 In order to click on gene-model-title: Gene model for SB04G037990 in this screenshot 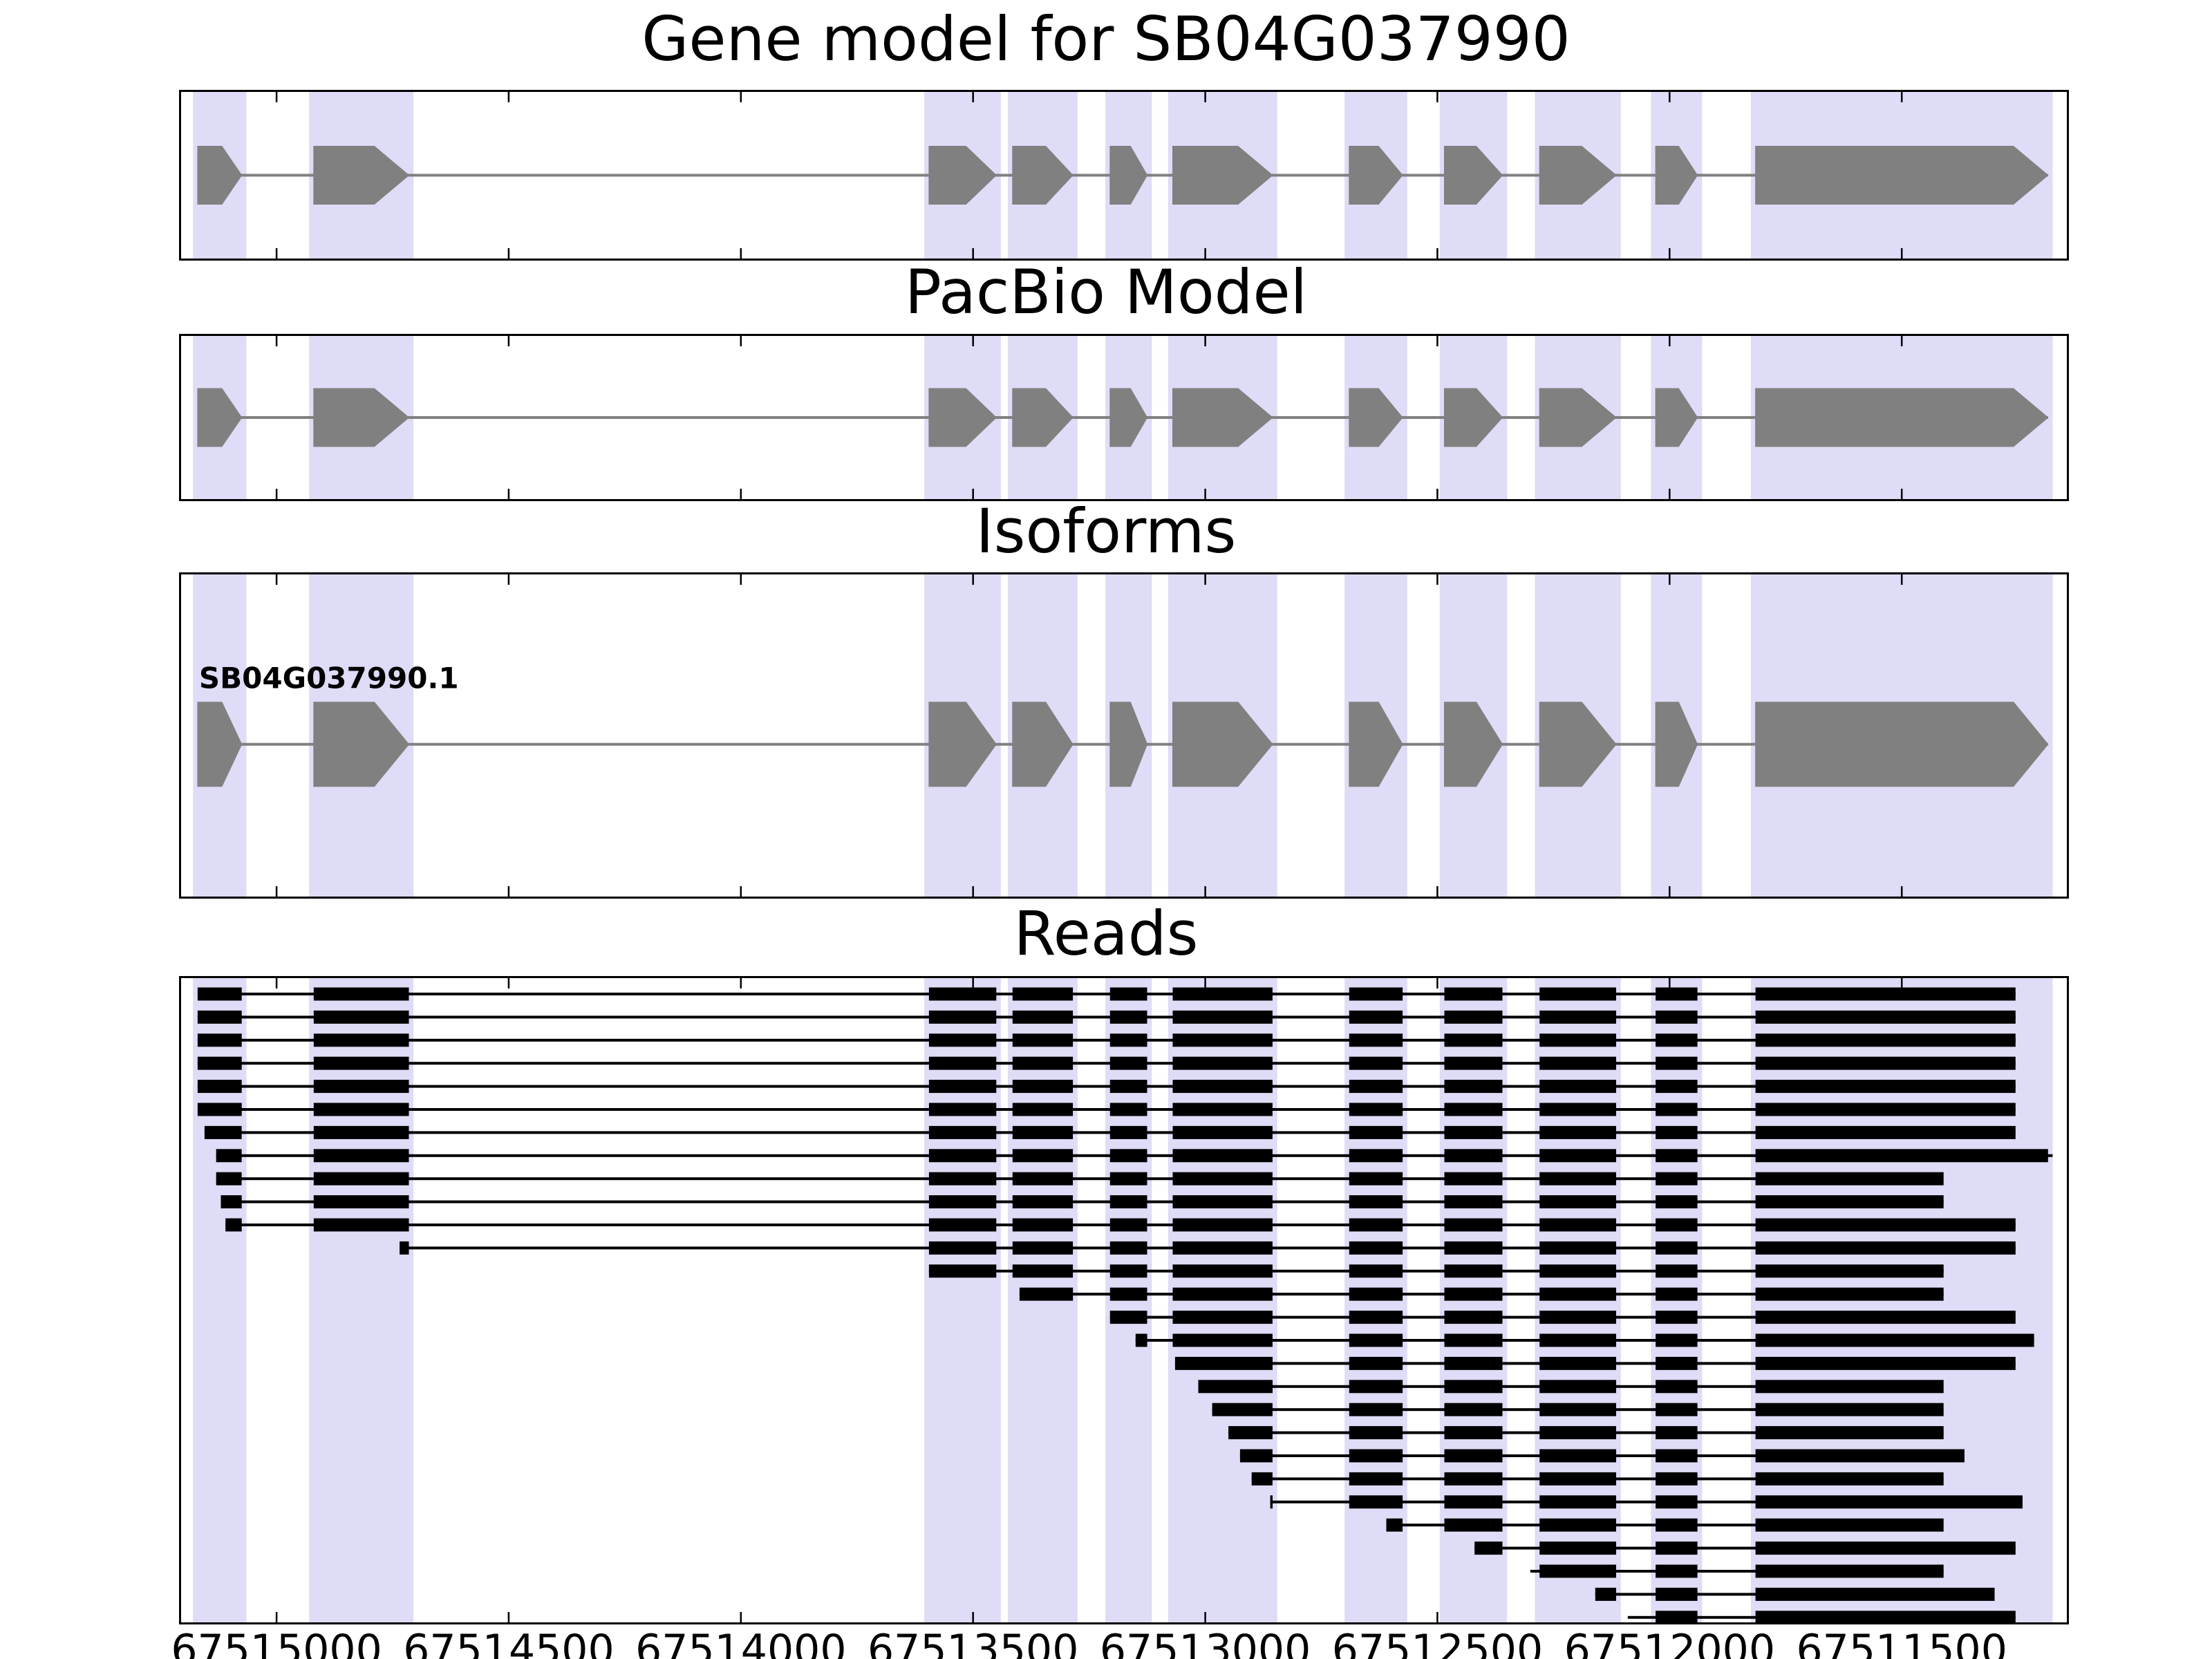, I will do `click(1106, 39)`.